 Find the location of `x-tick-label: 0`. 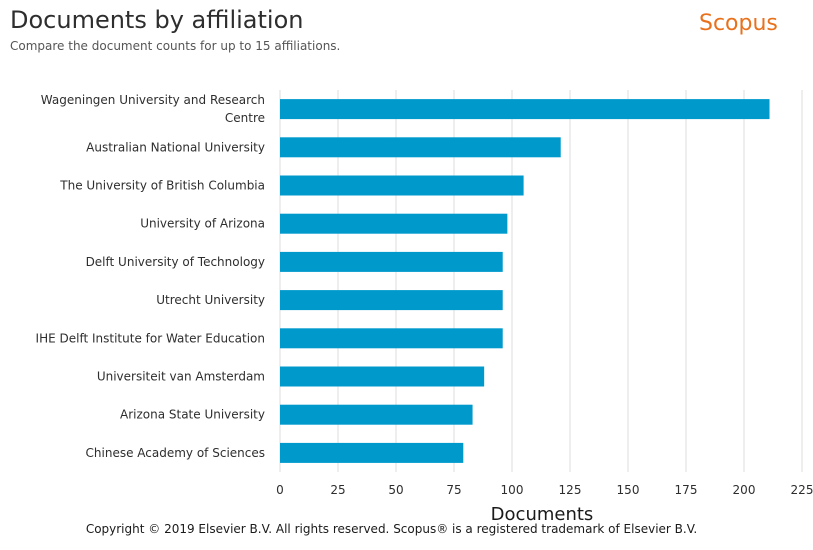

x-tick-label: 0 is located at coordinates (280, 490).